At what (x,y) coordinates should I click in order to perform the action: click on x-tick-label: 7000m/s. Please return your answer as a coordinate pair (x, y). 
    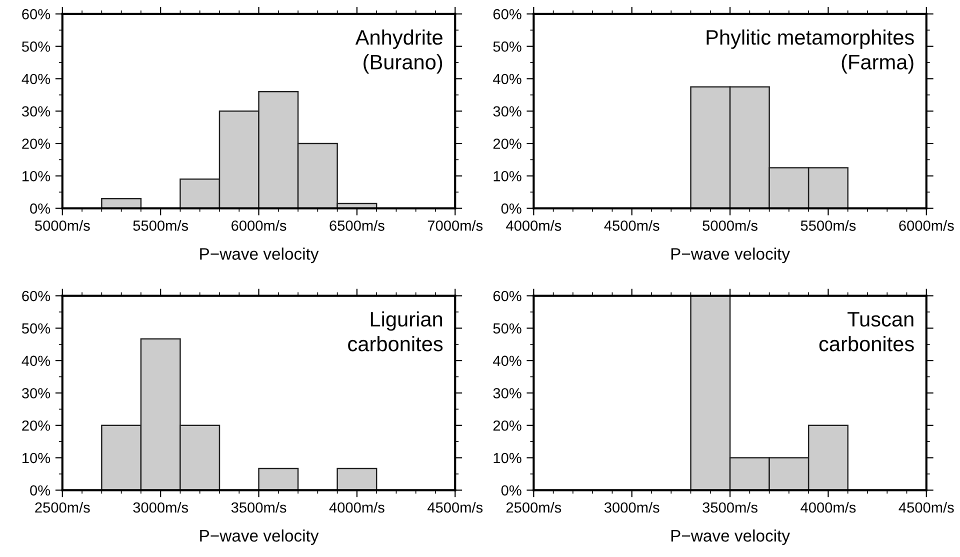
    Looking at the image, I should click on (455, 225).